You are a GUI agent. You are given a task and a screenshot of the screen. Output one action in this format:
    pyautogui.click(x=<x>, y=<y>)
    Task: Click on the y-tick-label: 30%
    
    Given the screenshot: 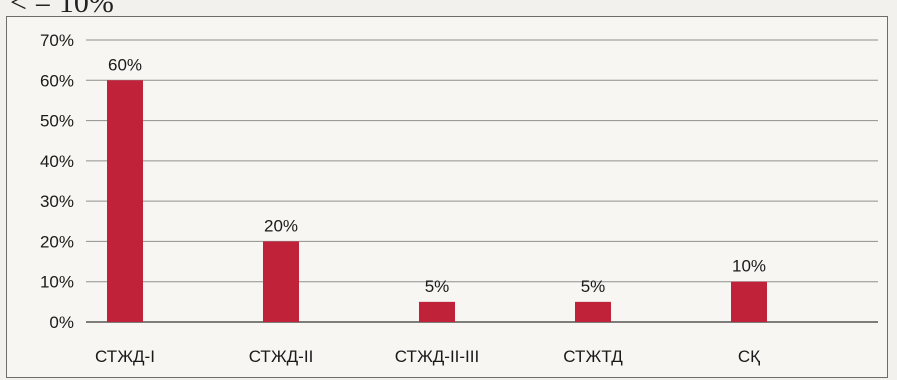 What is the action you would take?
    pyautogui.click(x=57, y=201)
    